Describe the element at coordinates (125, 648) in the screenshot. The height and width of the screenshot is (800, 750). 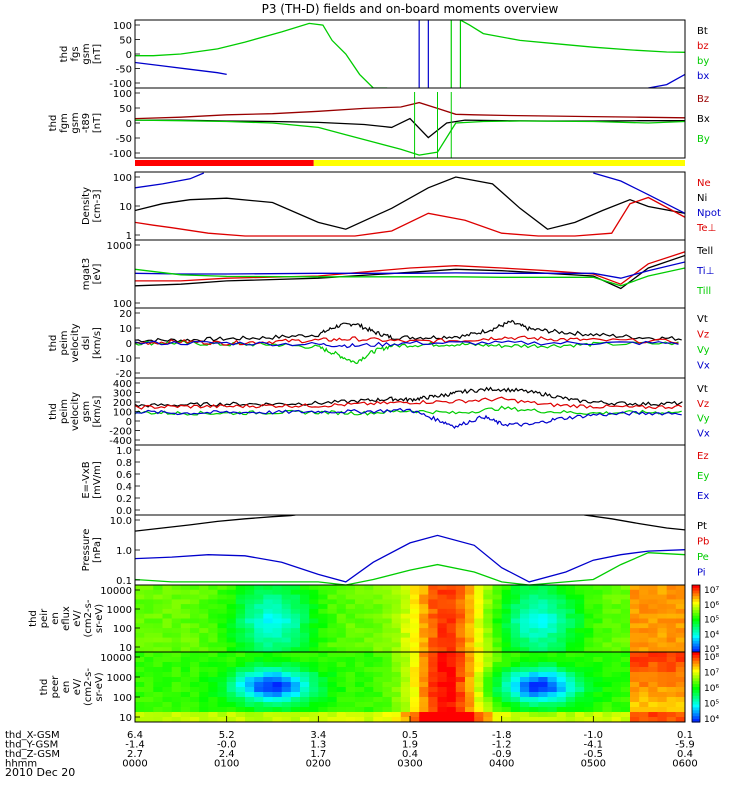
I see `y-tick-label: 10` at that location.